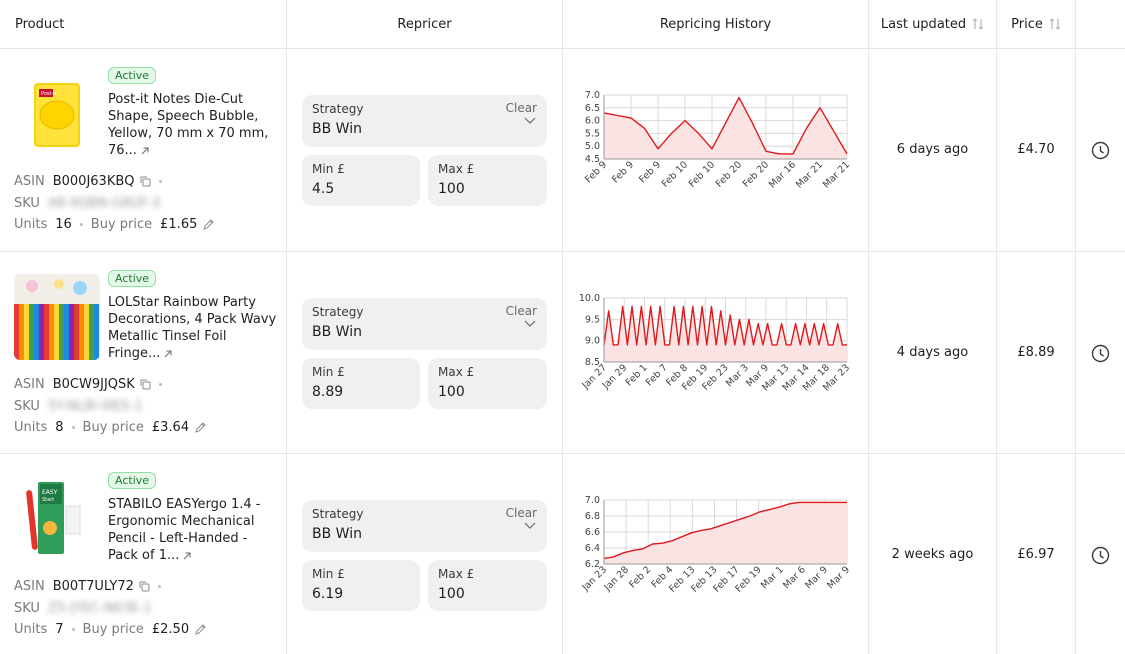  I want to click on header-price-label: Price, so click(1027, 24).